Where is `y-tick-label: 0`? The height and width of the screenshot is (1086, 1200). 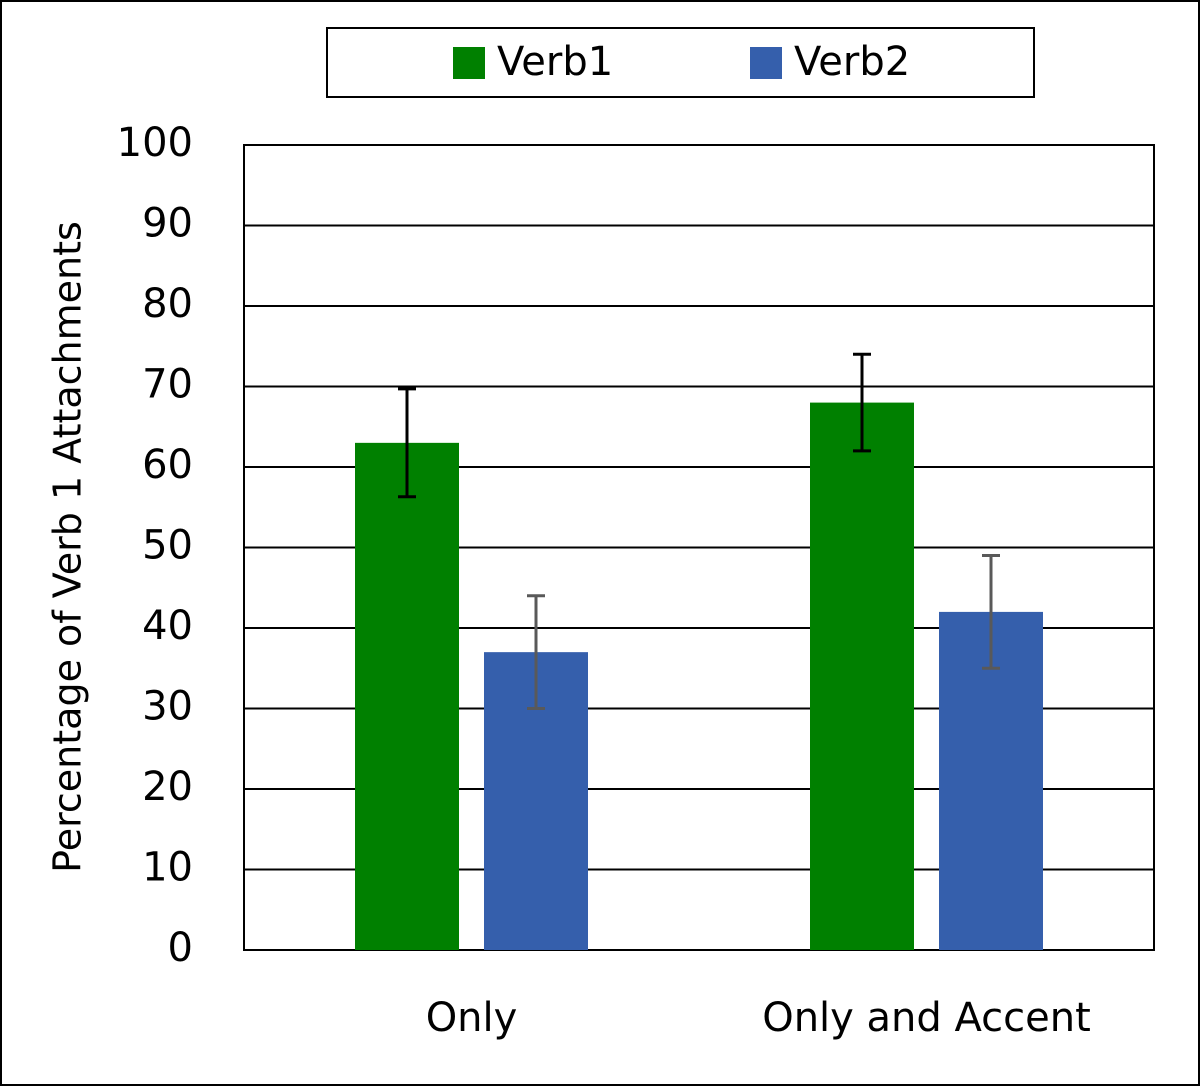
y-tick-label: 0 is located at coordinates (180, 948).